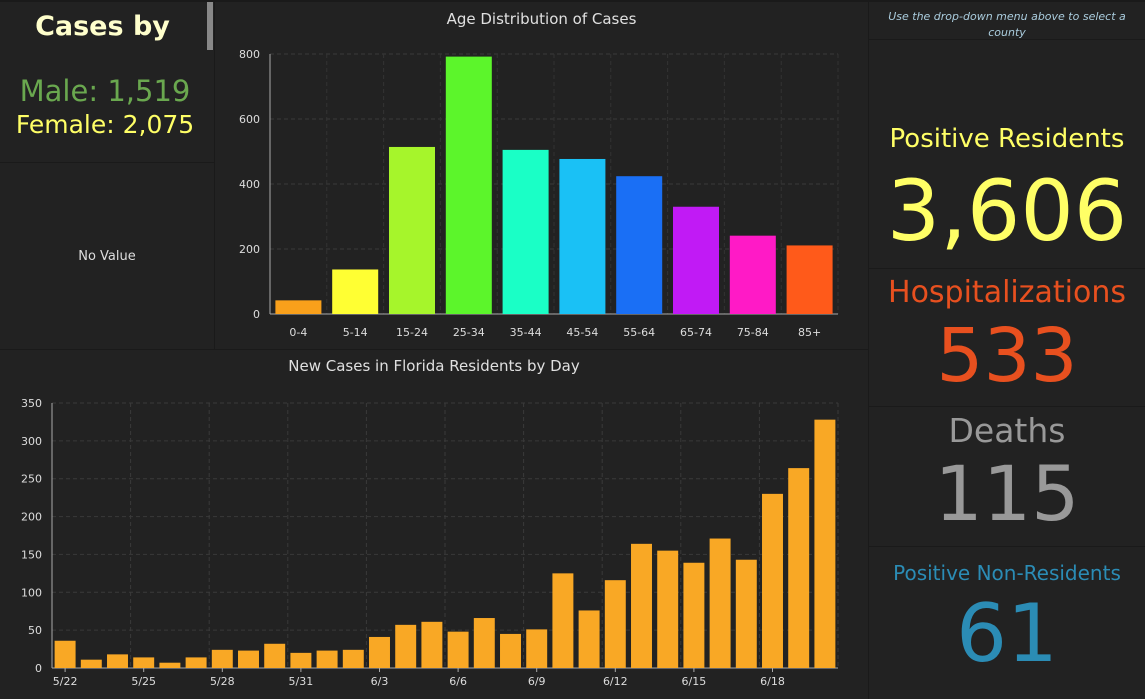 This screenshot has height=699, width=1145. What do you see at coordinates (31, 554) in the screenshot?
I see `y-tick-label: 150` at bounding box center [31, 554].